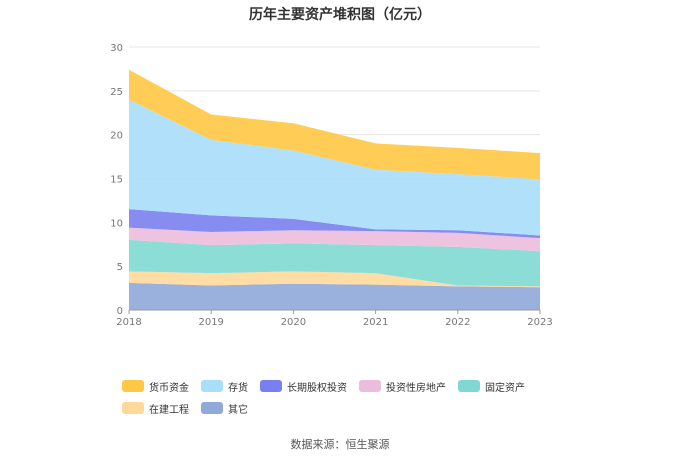  Describe the element at coordinates (375, 322) in the screenshot. I see `x-tick-label: 2021` at that location.